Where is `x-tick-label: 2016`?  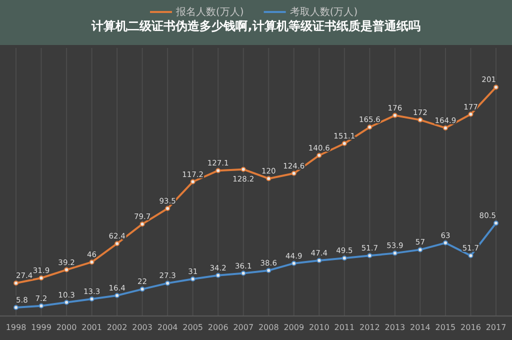
x-tick-label: 2016 is located at coordinates (470, 327).